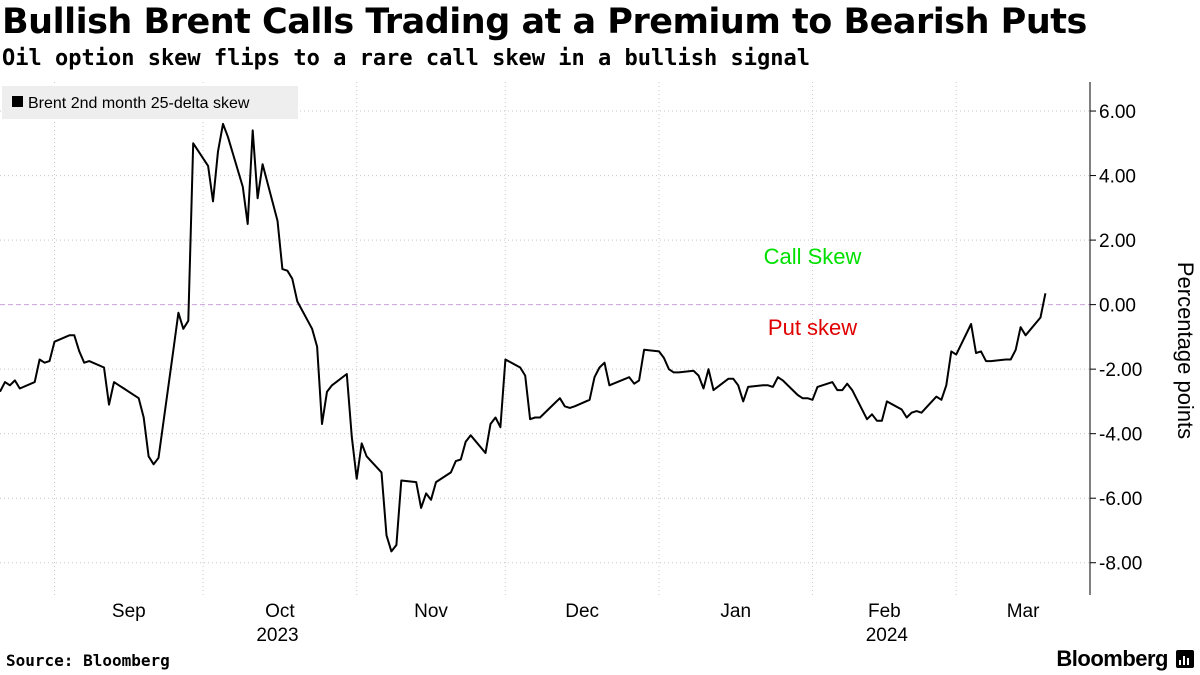  What do you see at coordinates (1120, 435) in the screenshot?
I see `y-tick-label: -4.00` at bounding box center [1120, 435].